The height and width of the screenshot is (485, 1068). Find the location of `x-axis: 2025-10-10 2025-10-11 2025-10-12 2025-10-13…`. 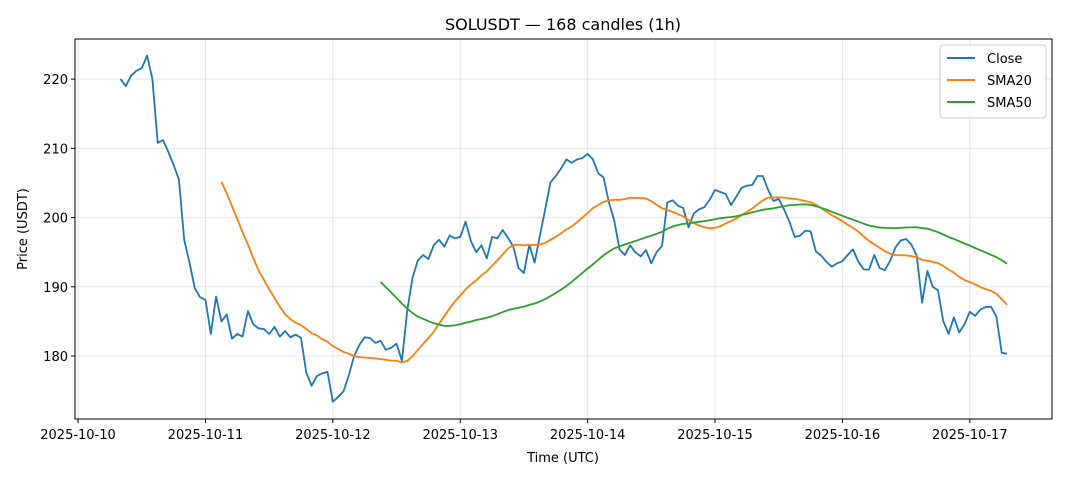

x-axis: 2025-10-10 2025-10-11 2025-10-12 2025-10-13… is located at coordinates (524, 431).